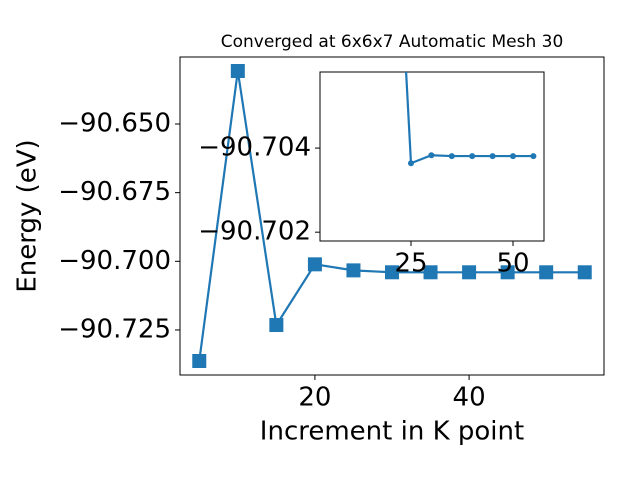  What do you see at coordinates (114, 192) in the screenshot?
I see `y-tick-label: −90.675` at bounding box center [114, 192].